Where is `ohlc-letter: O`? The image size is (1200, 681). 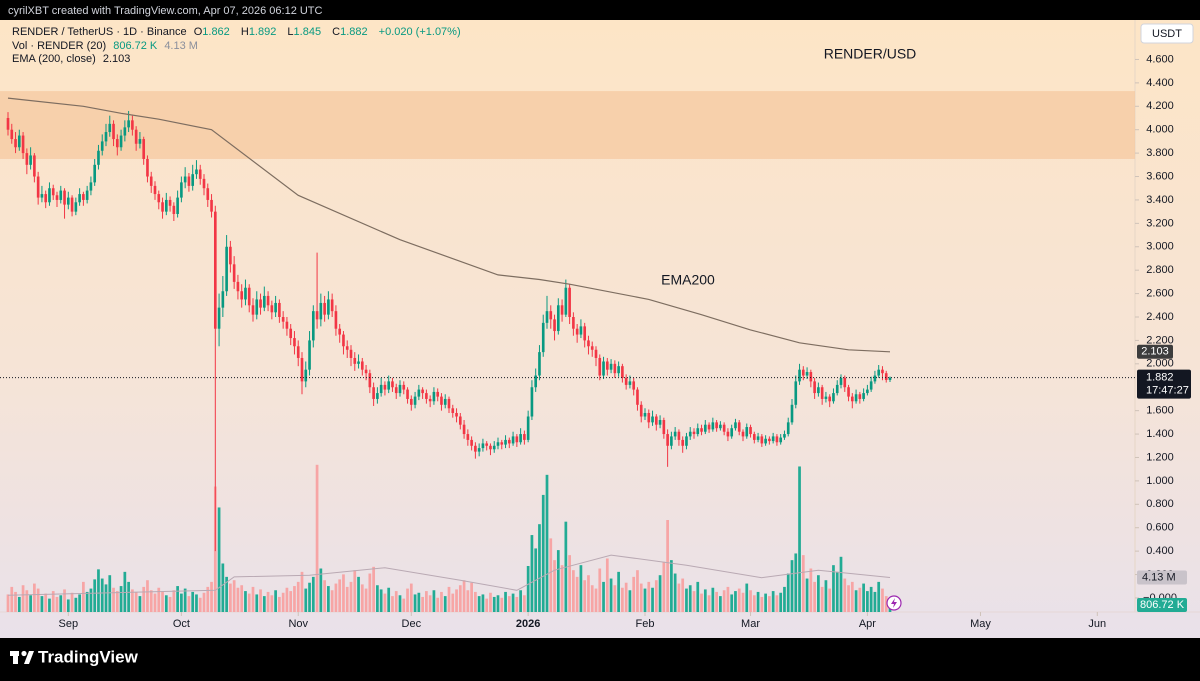
ohlc-letter: O is located at coordinates (198, 32).